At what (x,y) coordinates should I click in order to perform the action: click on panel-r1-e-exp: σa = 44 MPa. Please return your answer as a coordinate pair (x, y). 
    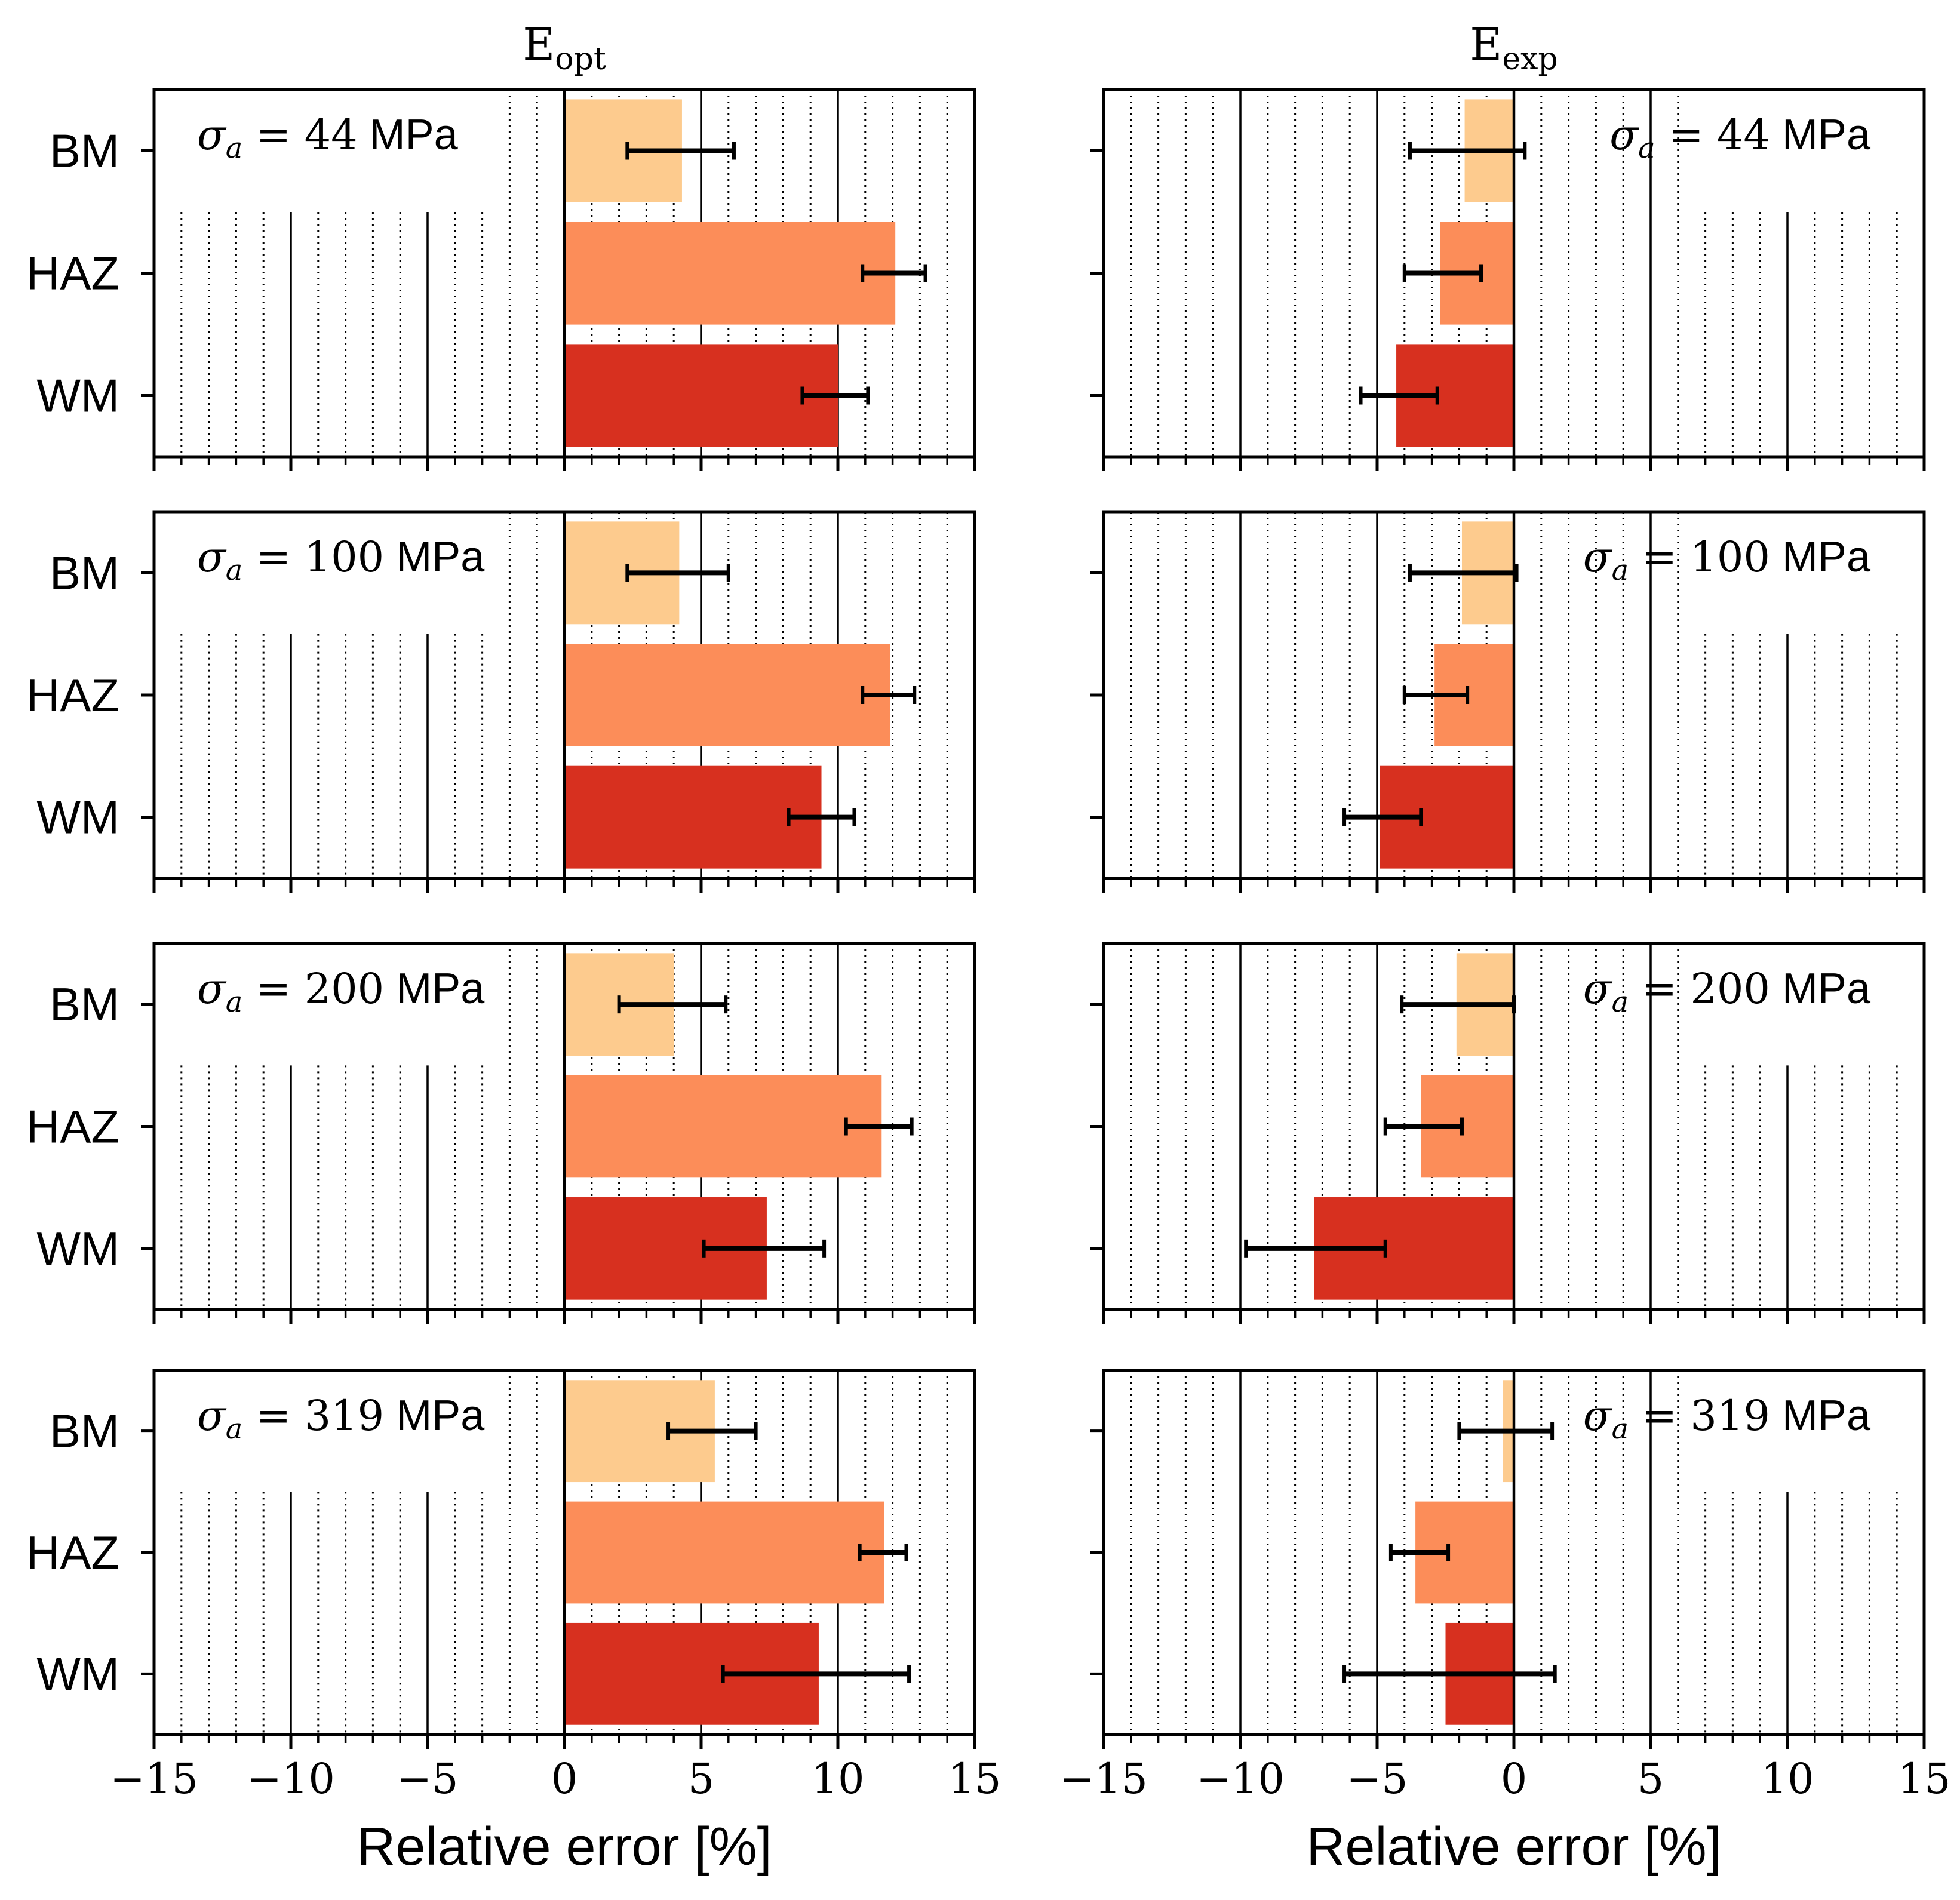
    Looking at the image, I should click on (1508, 279).